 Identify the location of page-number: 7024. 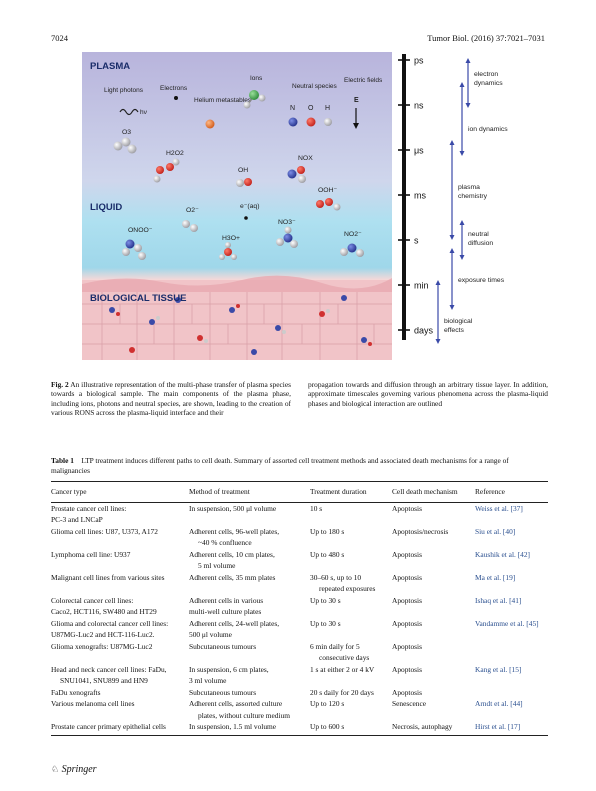
(59, 38).